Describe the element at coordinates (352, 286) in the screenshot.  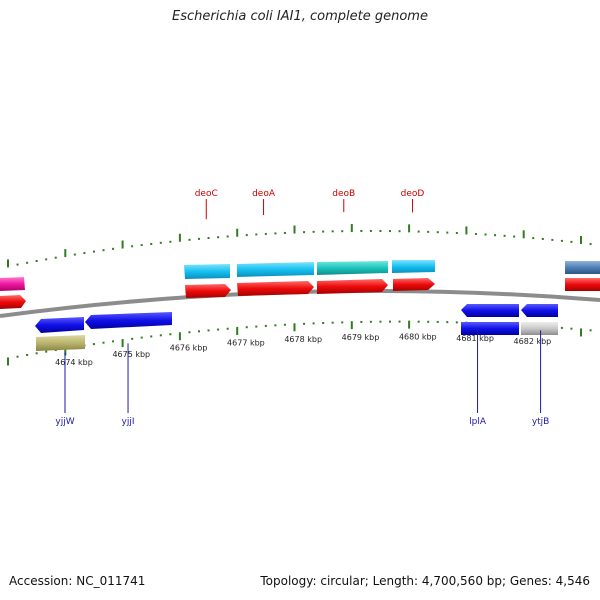
I see `gene-arrow-deoB` at that location.